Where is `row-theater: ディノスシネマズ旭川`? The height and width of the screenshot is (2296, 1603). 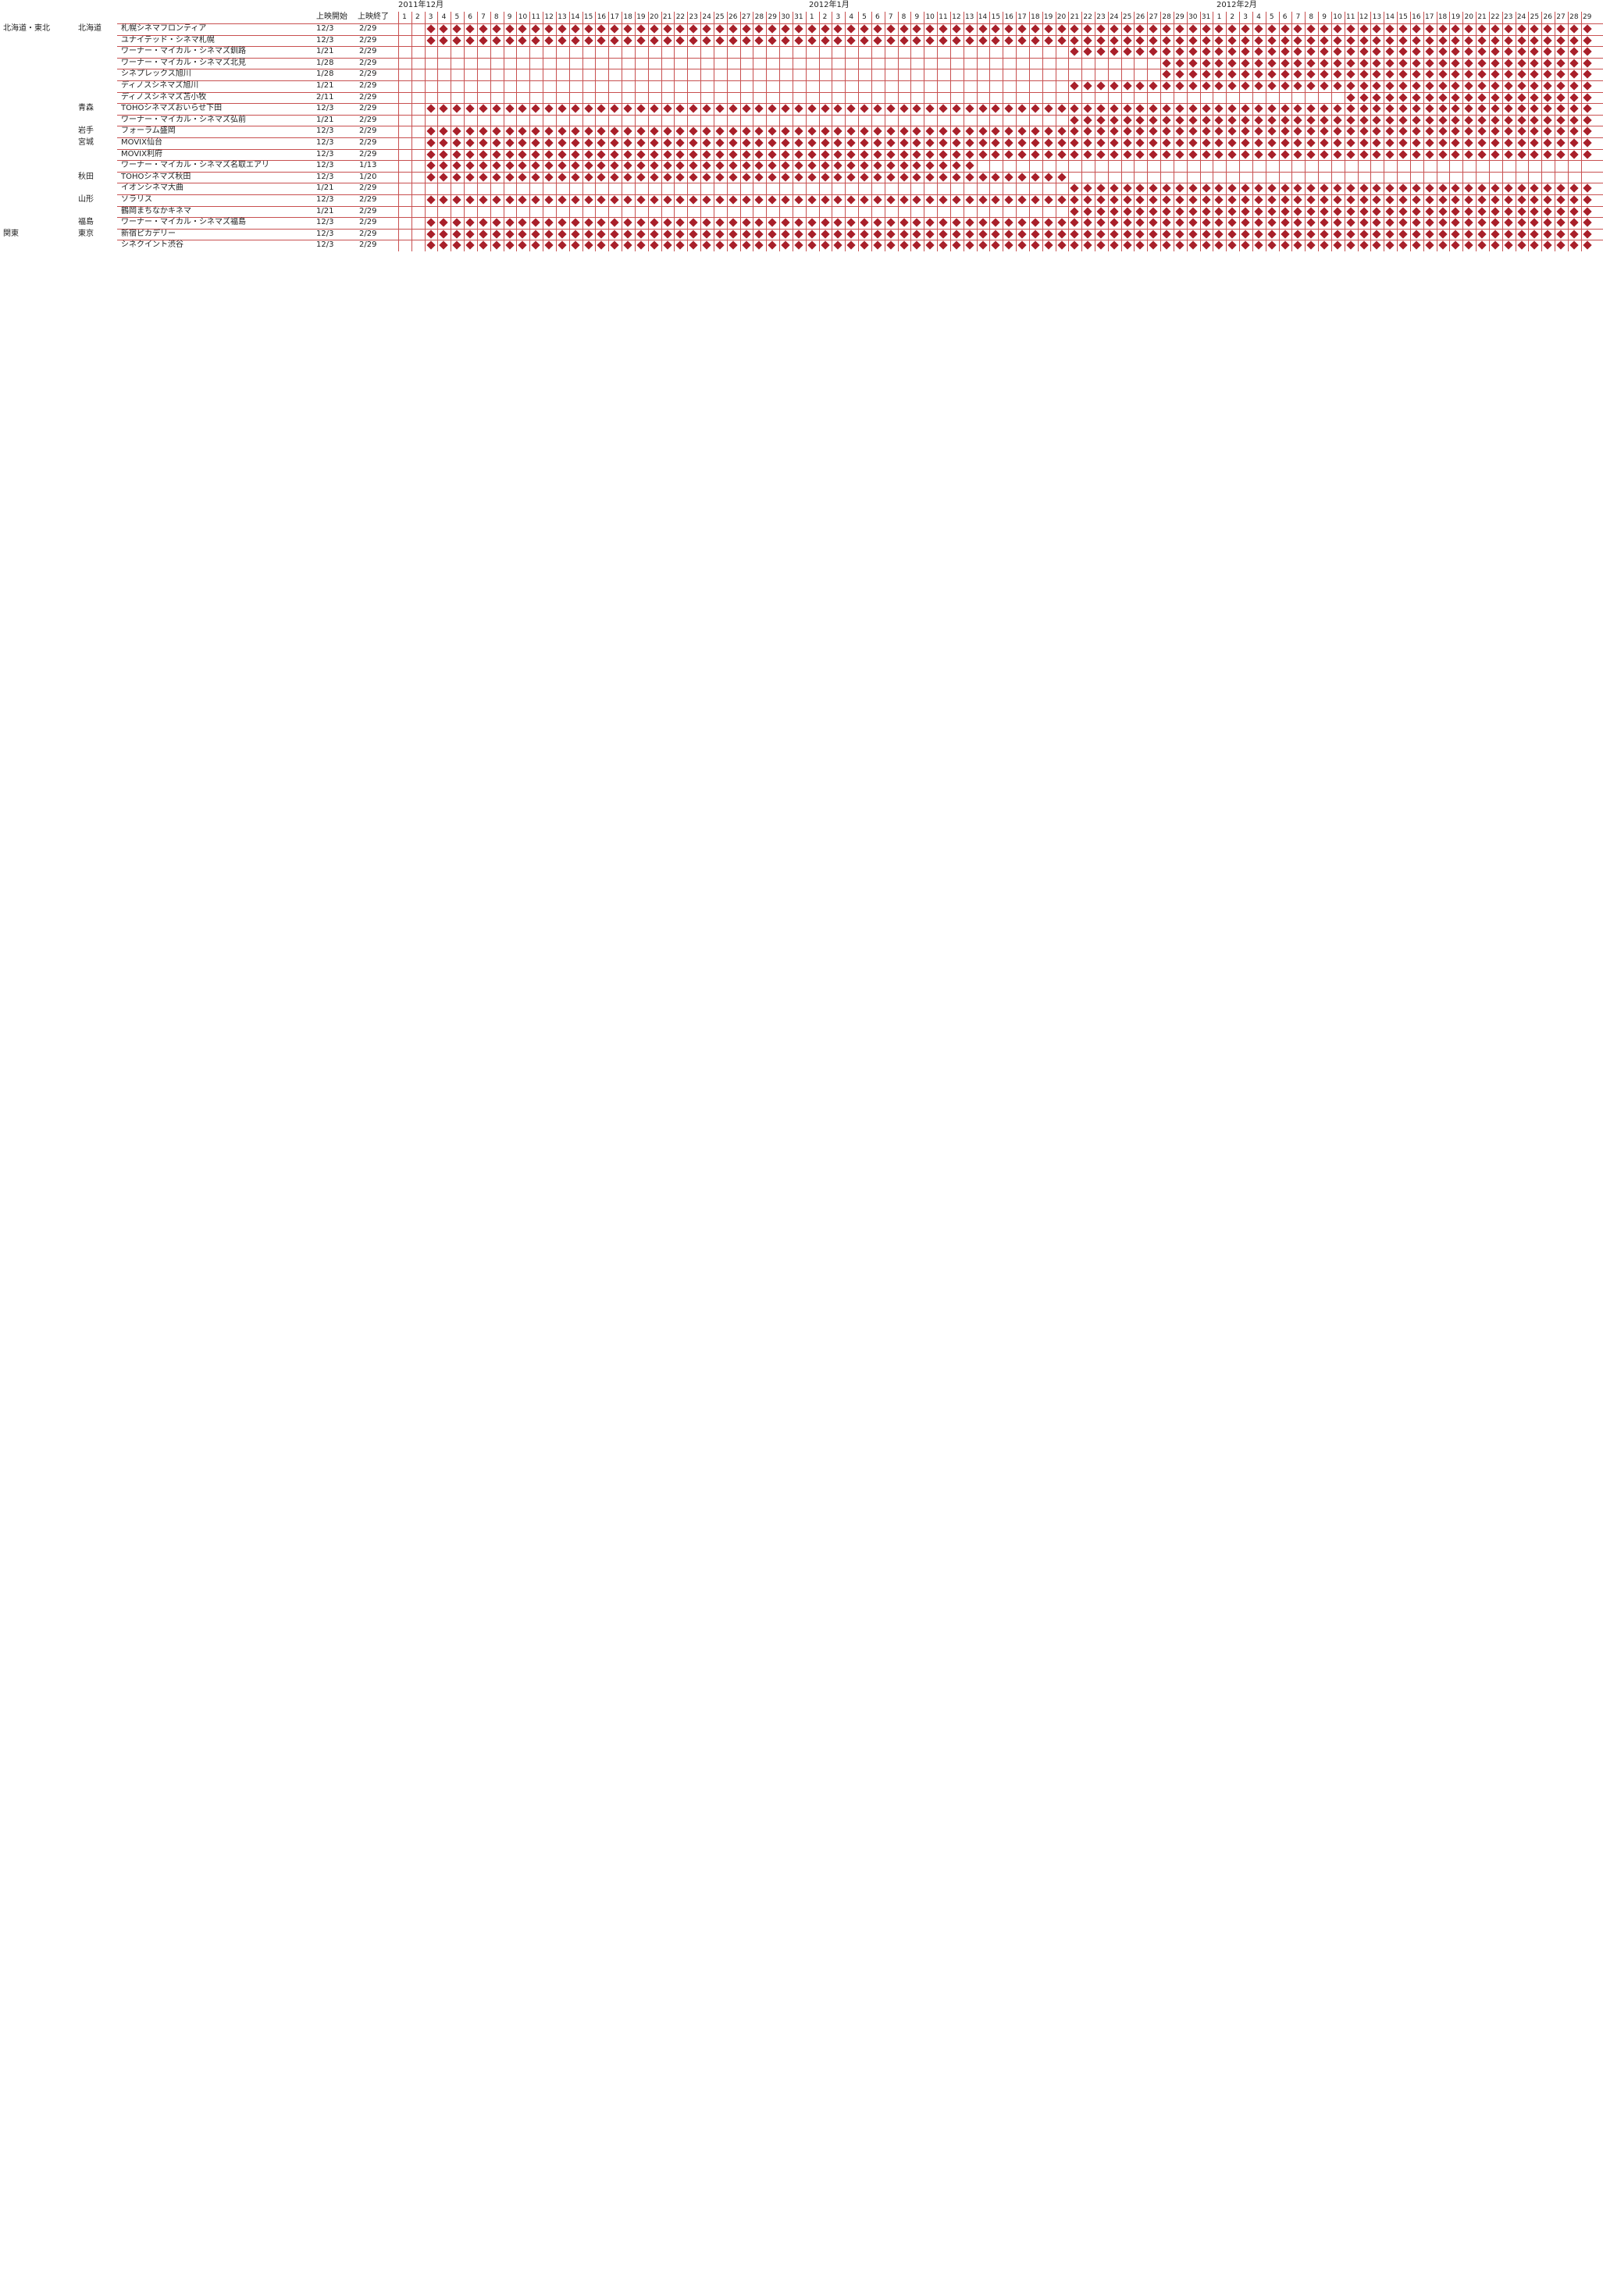
row-theater: ディノスシネマズ旭川 is located at coordinates (160, 85).